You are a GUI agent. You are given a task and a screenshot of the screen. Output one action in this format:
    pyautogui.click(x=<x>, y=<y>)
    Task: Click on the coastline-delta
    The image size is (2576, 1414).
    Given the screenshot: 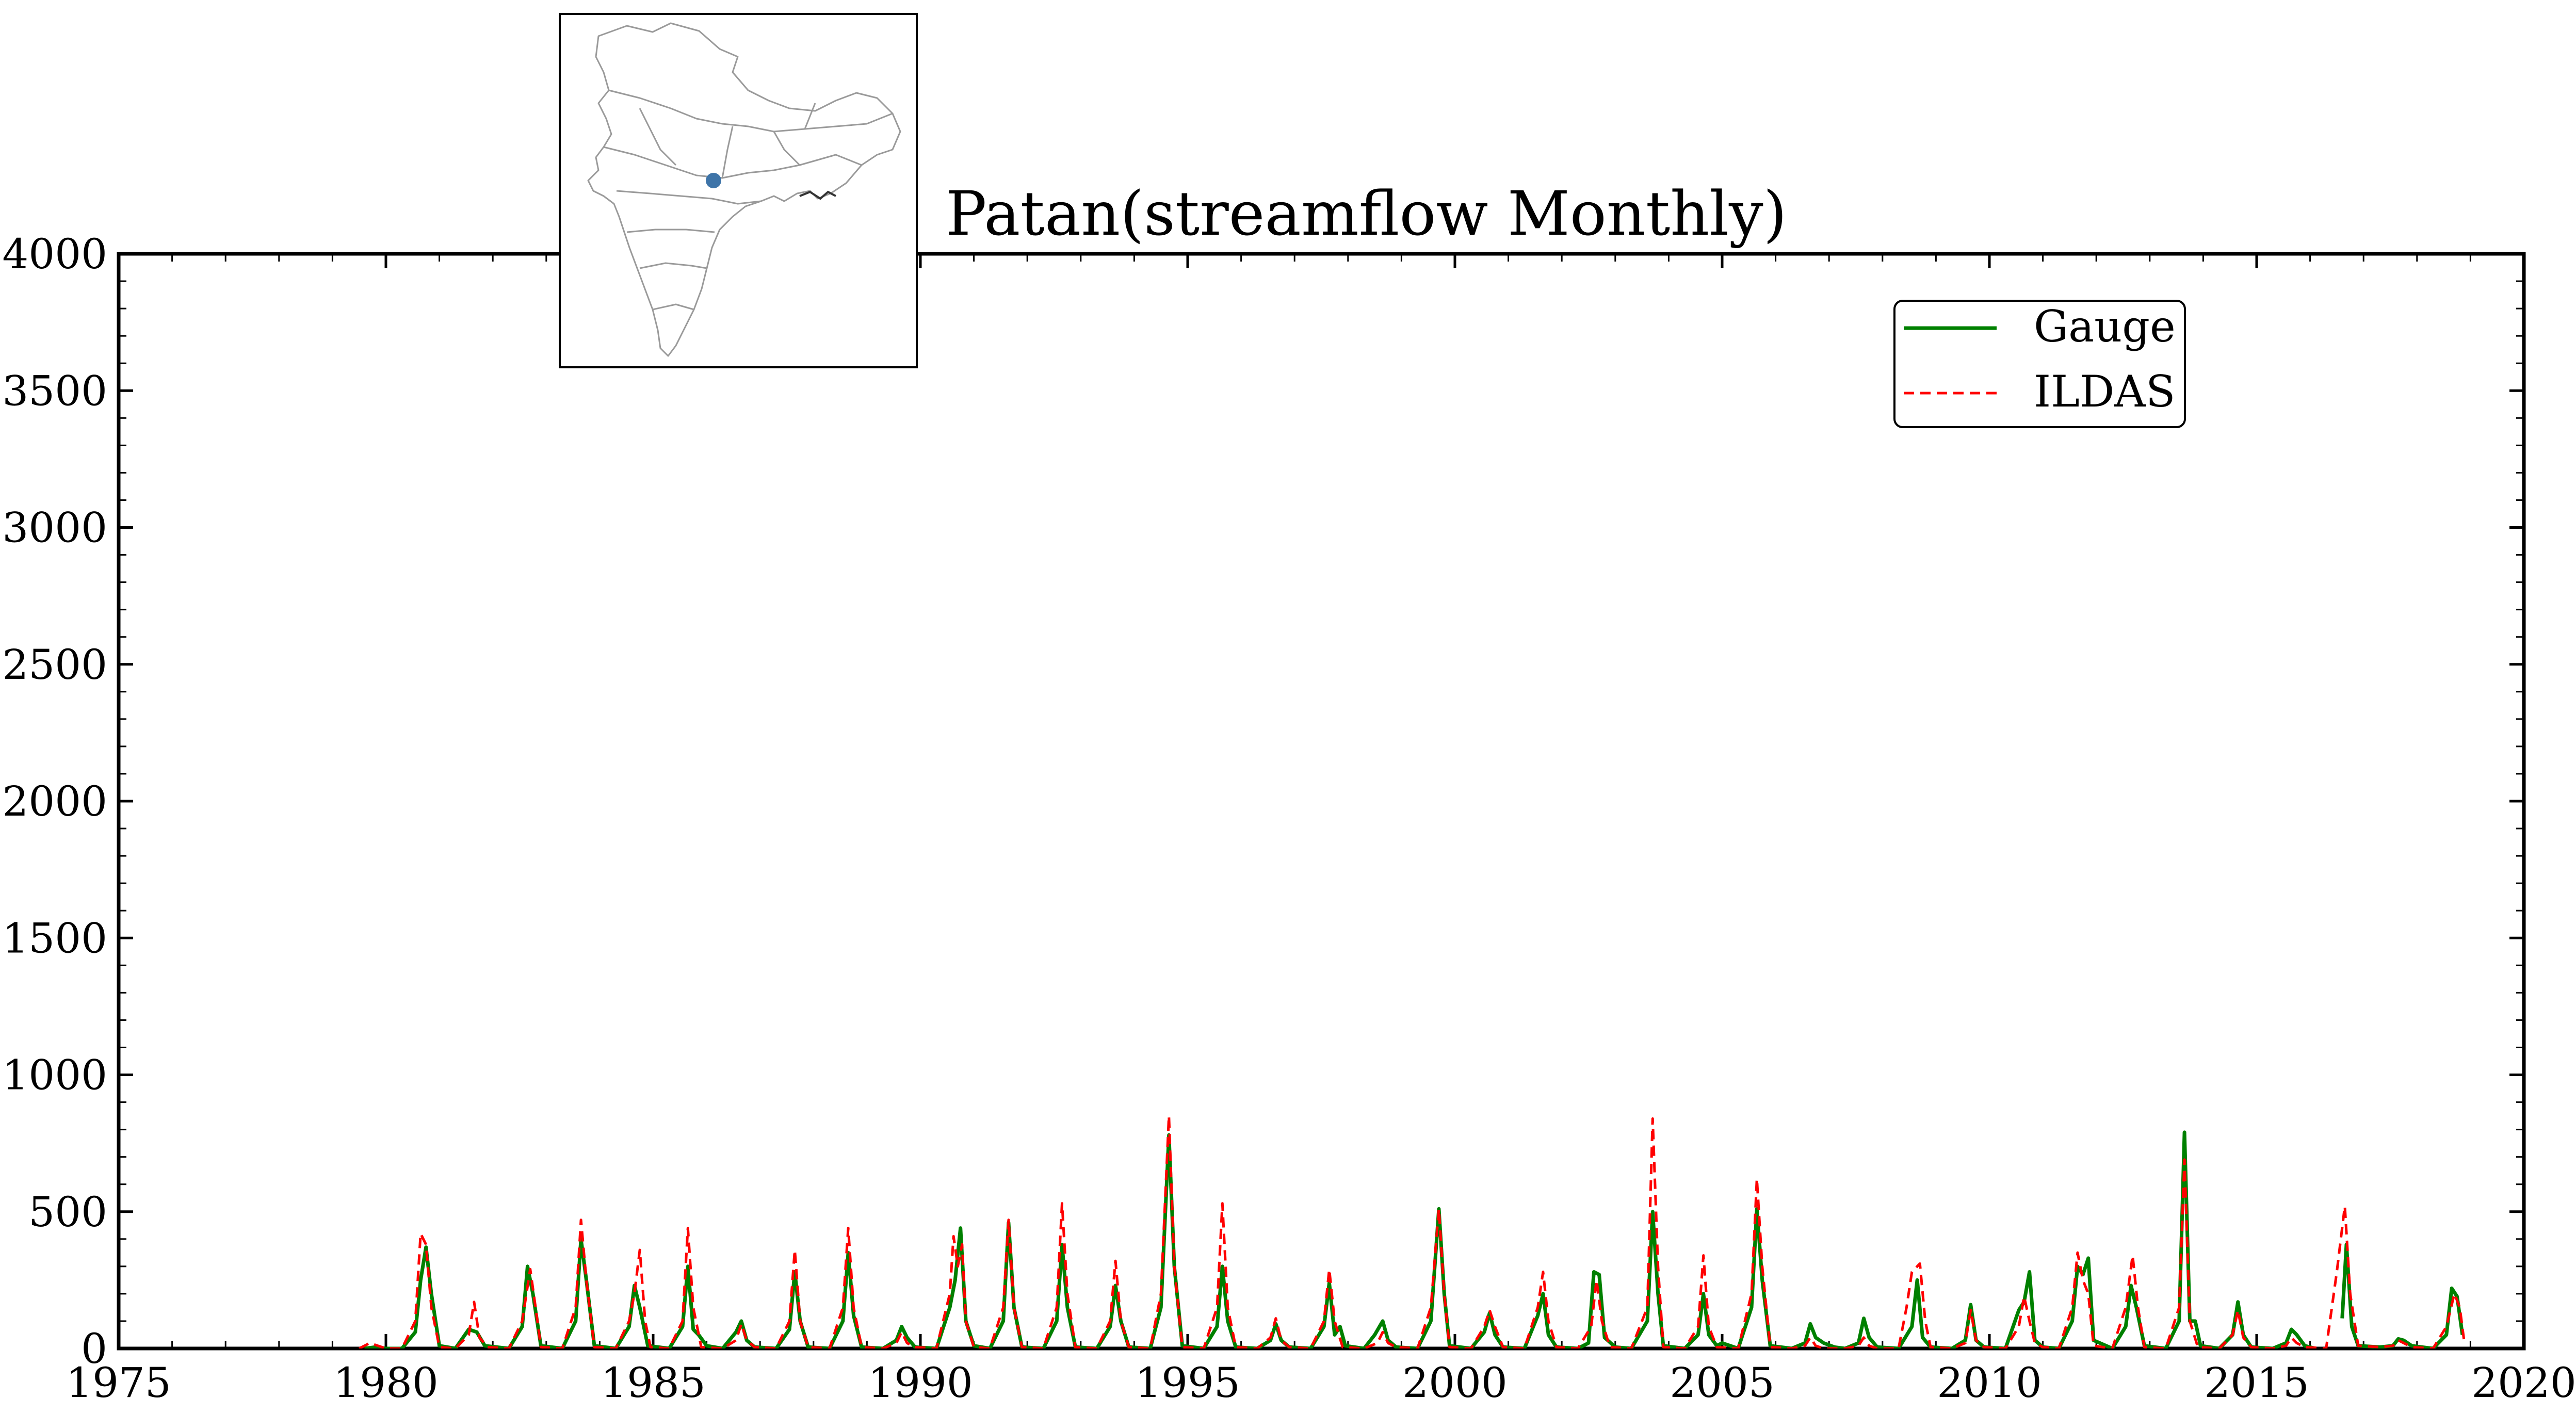 What is the action you would take?
    pyautogui.click(x=817, y=195)
    